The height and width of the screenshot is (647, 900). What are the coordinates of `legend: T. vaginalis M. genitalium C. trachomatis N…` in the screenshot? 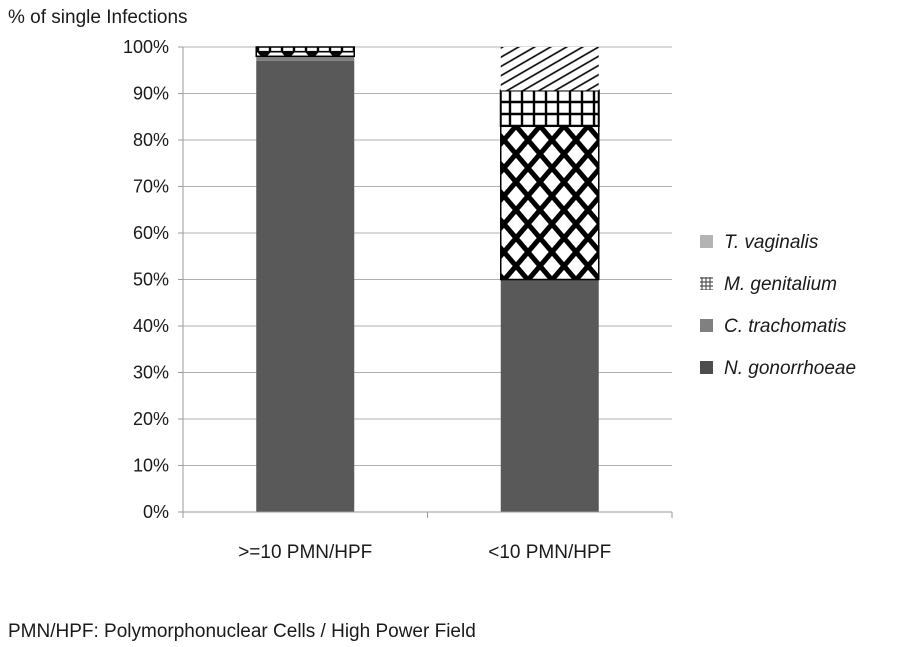 It's located at (778, 305).